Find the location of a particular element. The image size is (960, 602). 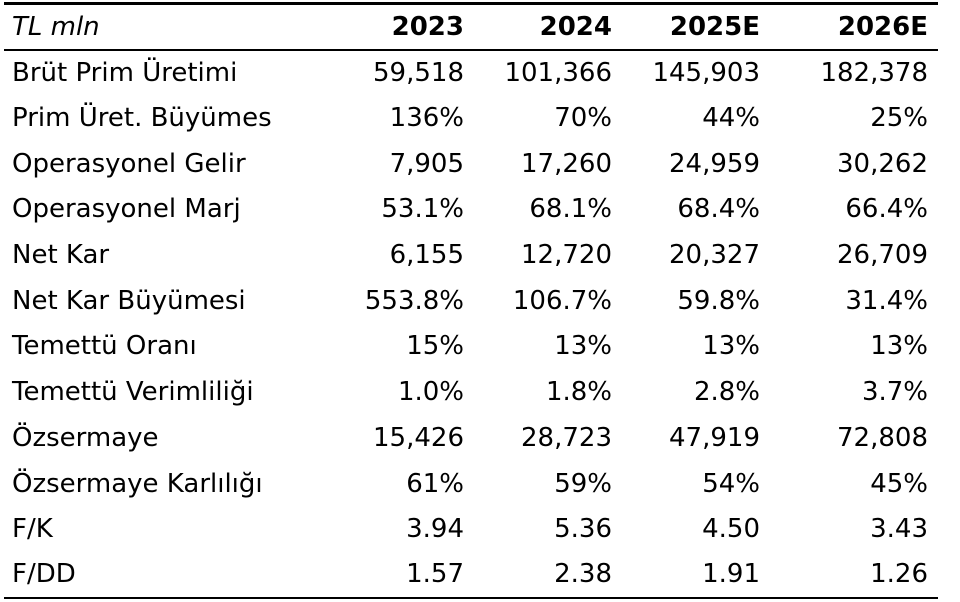

table-cell: 136% is located at coordinates (426, 118).